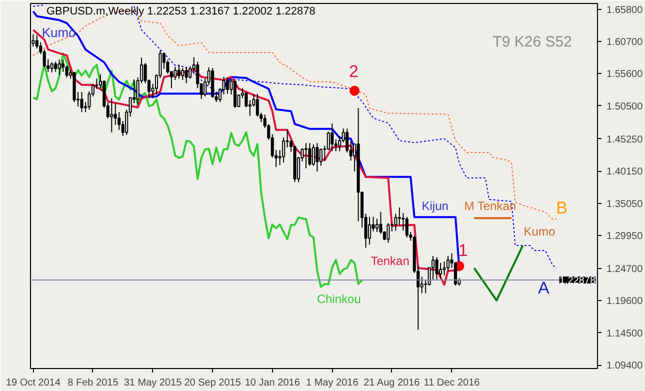  Describe the element at coordinates (562, 208) in the screenshot. I see `annotation: B` at that location.